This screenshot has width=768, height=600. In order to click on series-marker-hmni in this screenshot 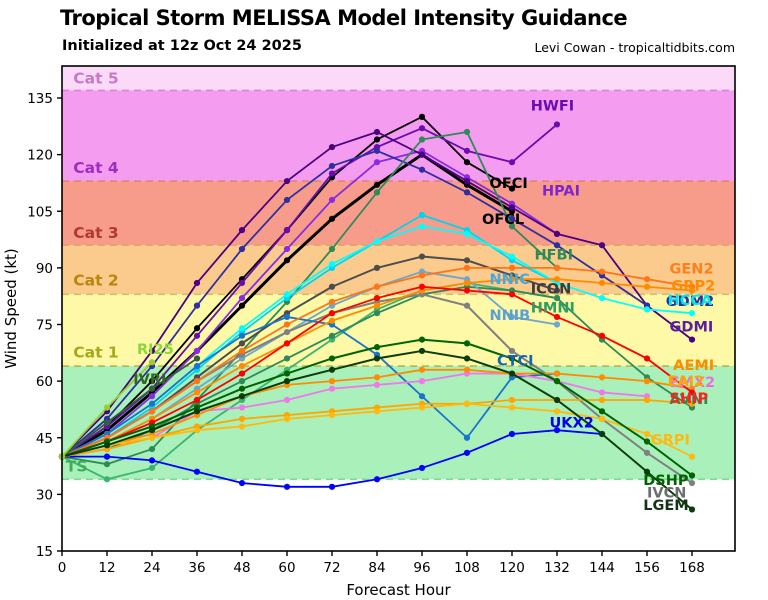, I will do `click(107, 479)`.